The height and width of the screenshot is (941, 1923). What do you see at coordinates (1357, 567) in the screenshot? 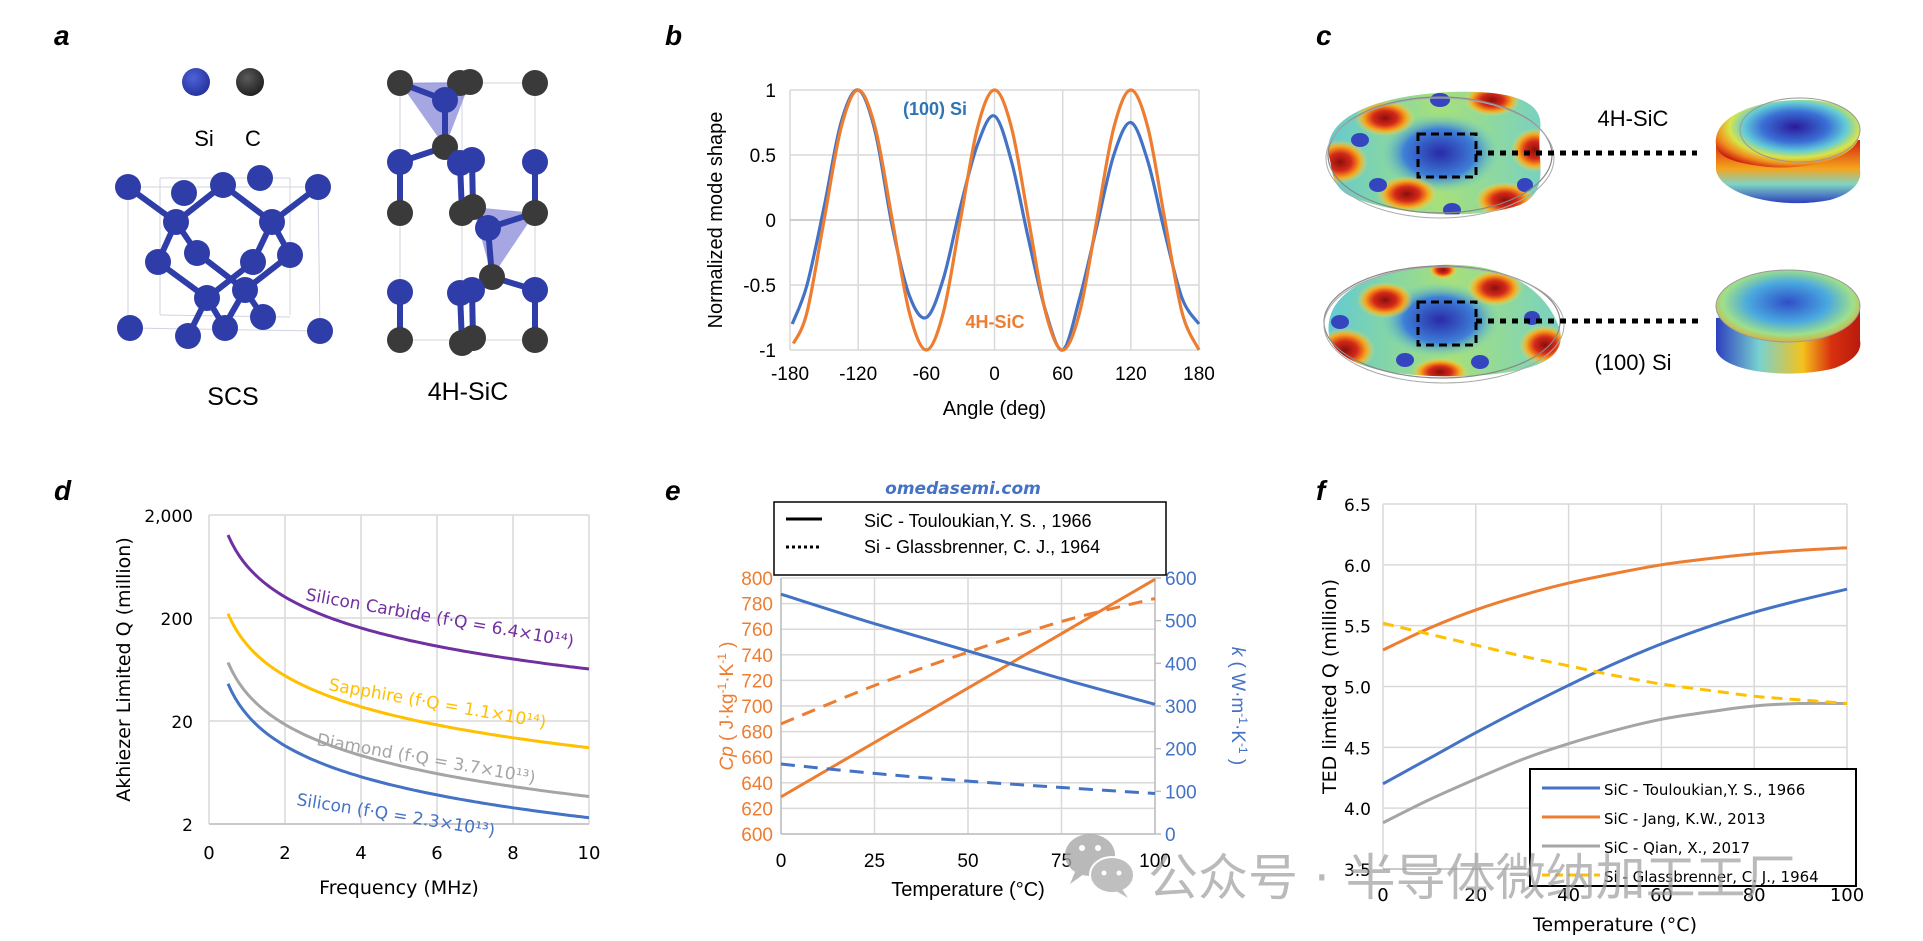
I see `y-tick-label: 6.0` at bounding box center [1357, 567].